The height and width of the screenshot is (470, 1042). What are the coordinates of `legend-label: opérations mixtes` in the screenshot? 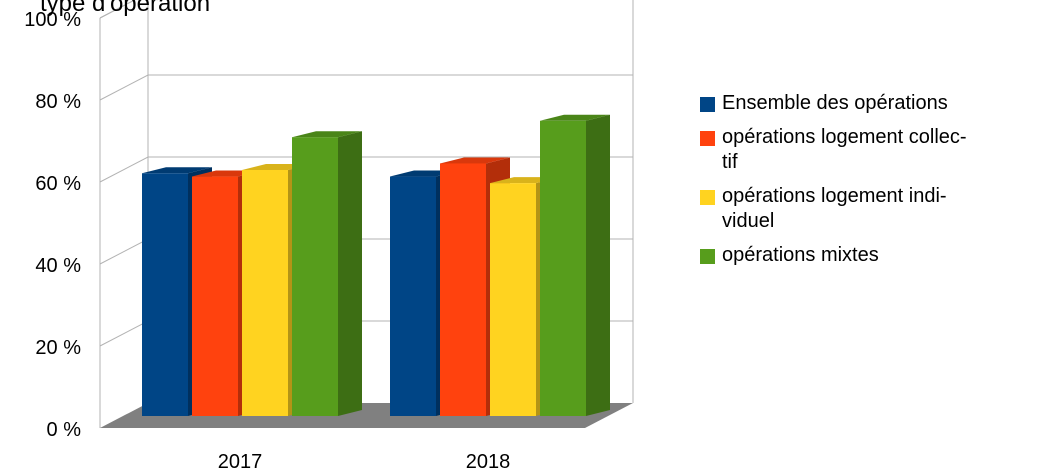 It's located at (867, 255).